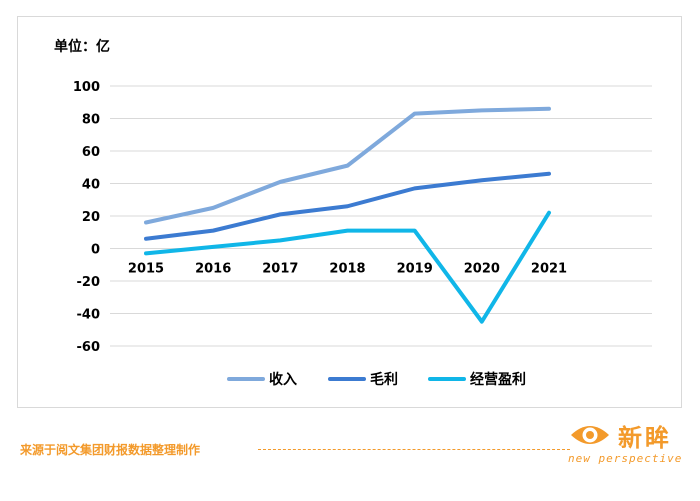  Describe the element at coordinates (549, 269) in the screenshot. I see `x-tick-label: 2021` at that location.